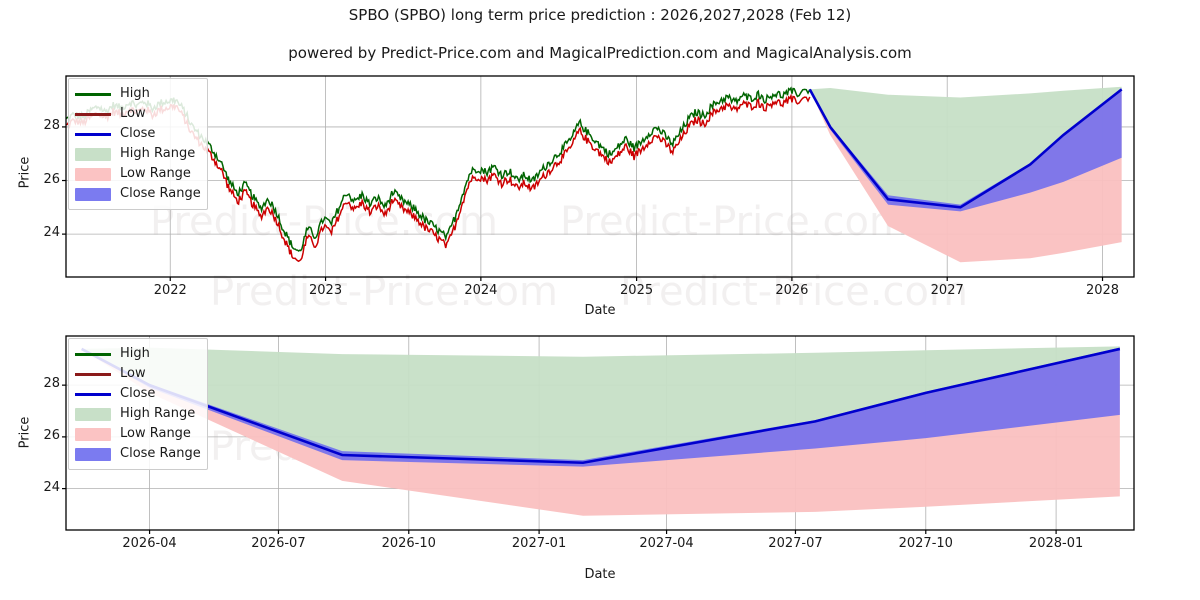  What do you see at coordinates (666, 543) in the screenshot?
I see `x-tick-label: 2027-04` at bounding box center [666, 543].